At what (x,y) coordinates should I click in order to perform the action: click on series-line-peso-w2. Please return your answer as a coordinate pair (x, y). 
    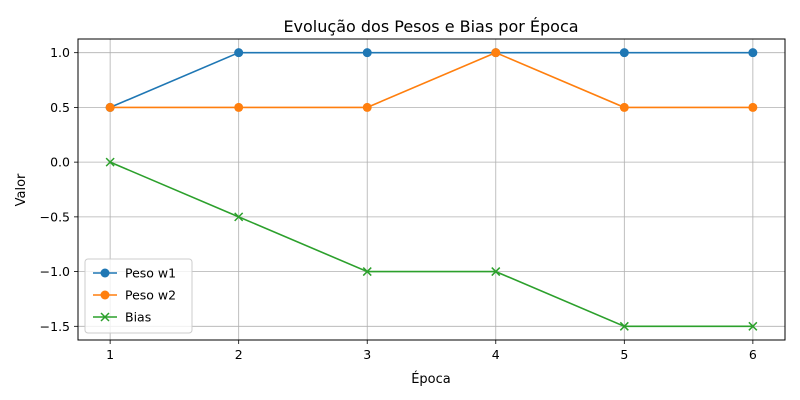
    Looking at the image, I should click on (431, 80).